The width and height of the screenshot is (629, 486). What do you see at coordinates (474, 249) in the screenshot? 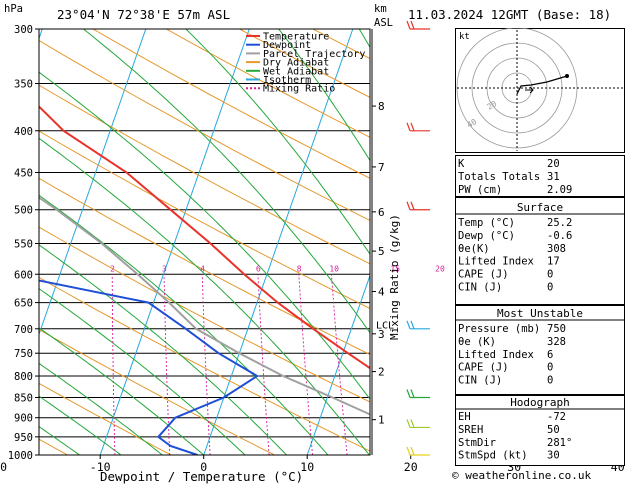
I see `table-row-label: θe(K)` at bounding box center [474, 249].